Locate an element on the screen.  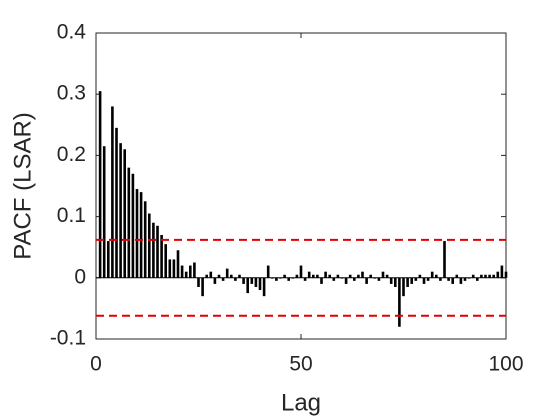
y-axis-label: PACF (LSAR) is located at coordinates (22, 186).